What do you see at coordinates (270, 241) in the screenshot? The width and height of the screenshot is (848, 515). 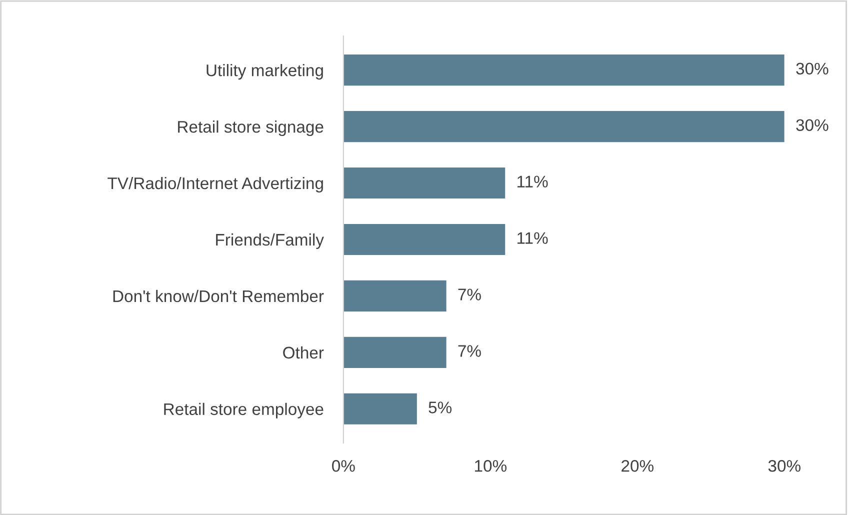 I see `y-tick-label: Friends/Family` at bounding box center [270, 241].